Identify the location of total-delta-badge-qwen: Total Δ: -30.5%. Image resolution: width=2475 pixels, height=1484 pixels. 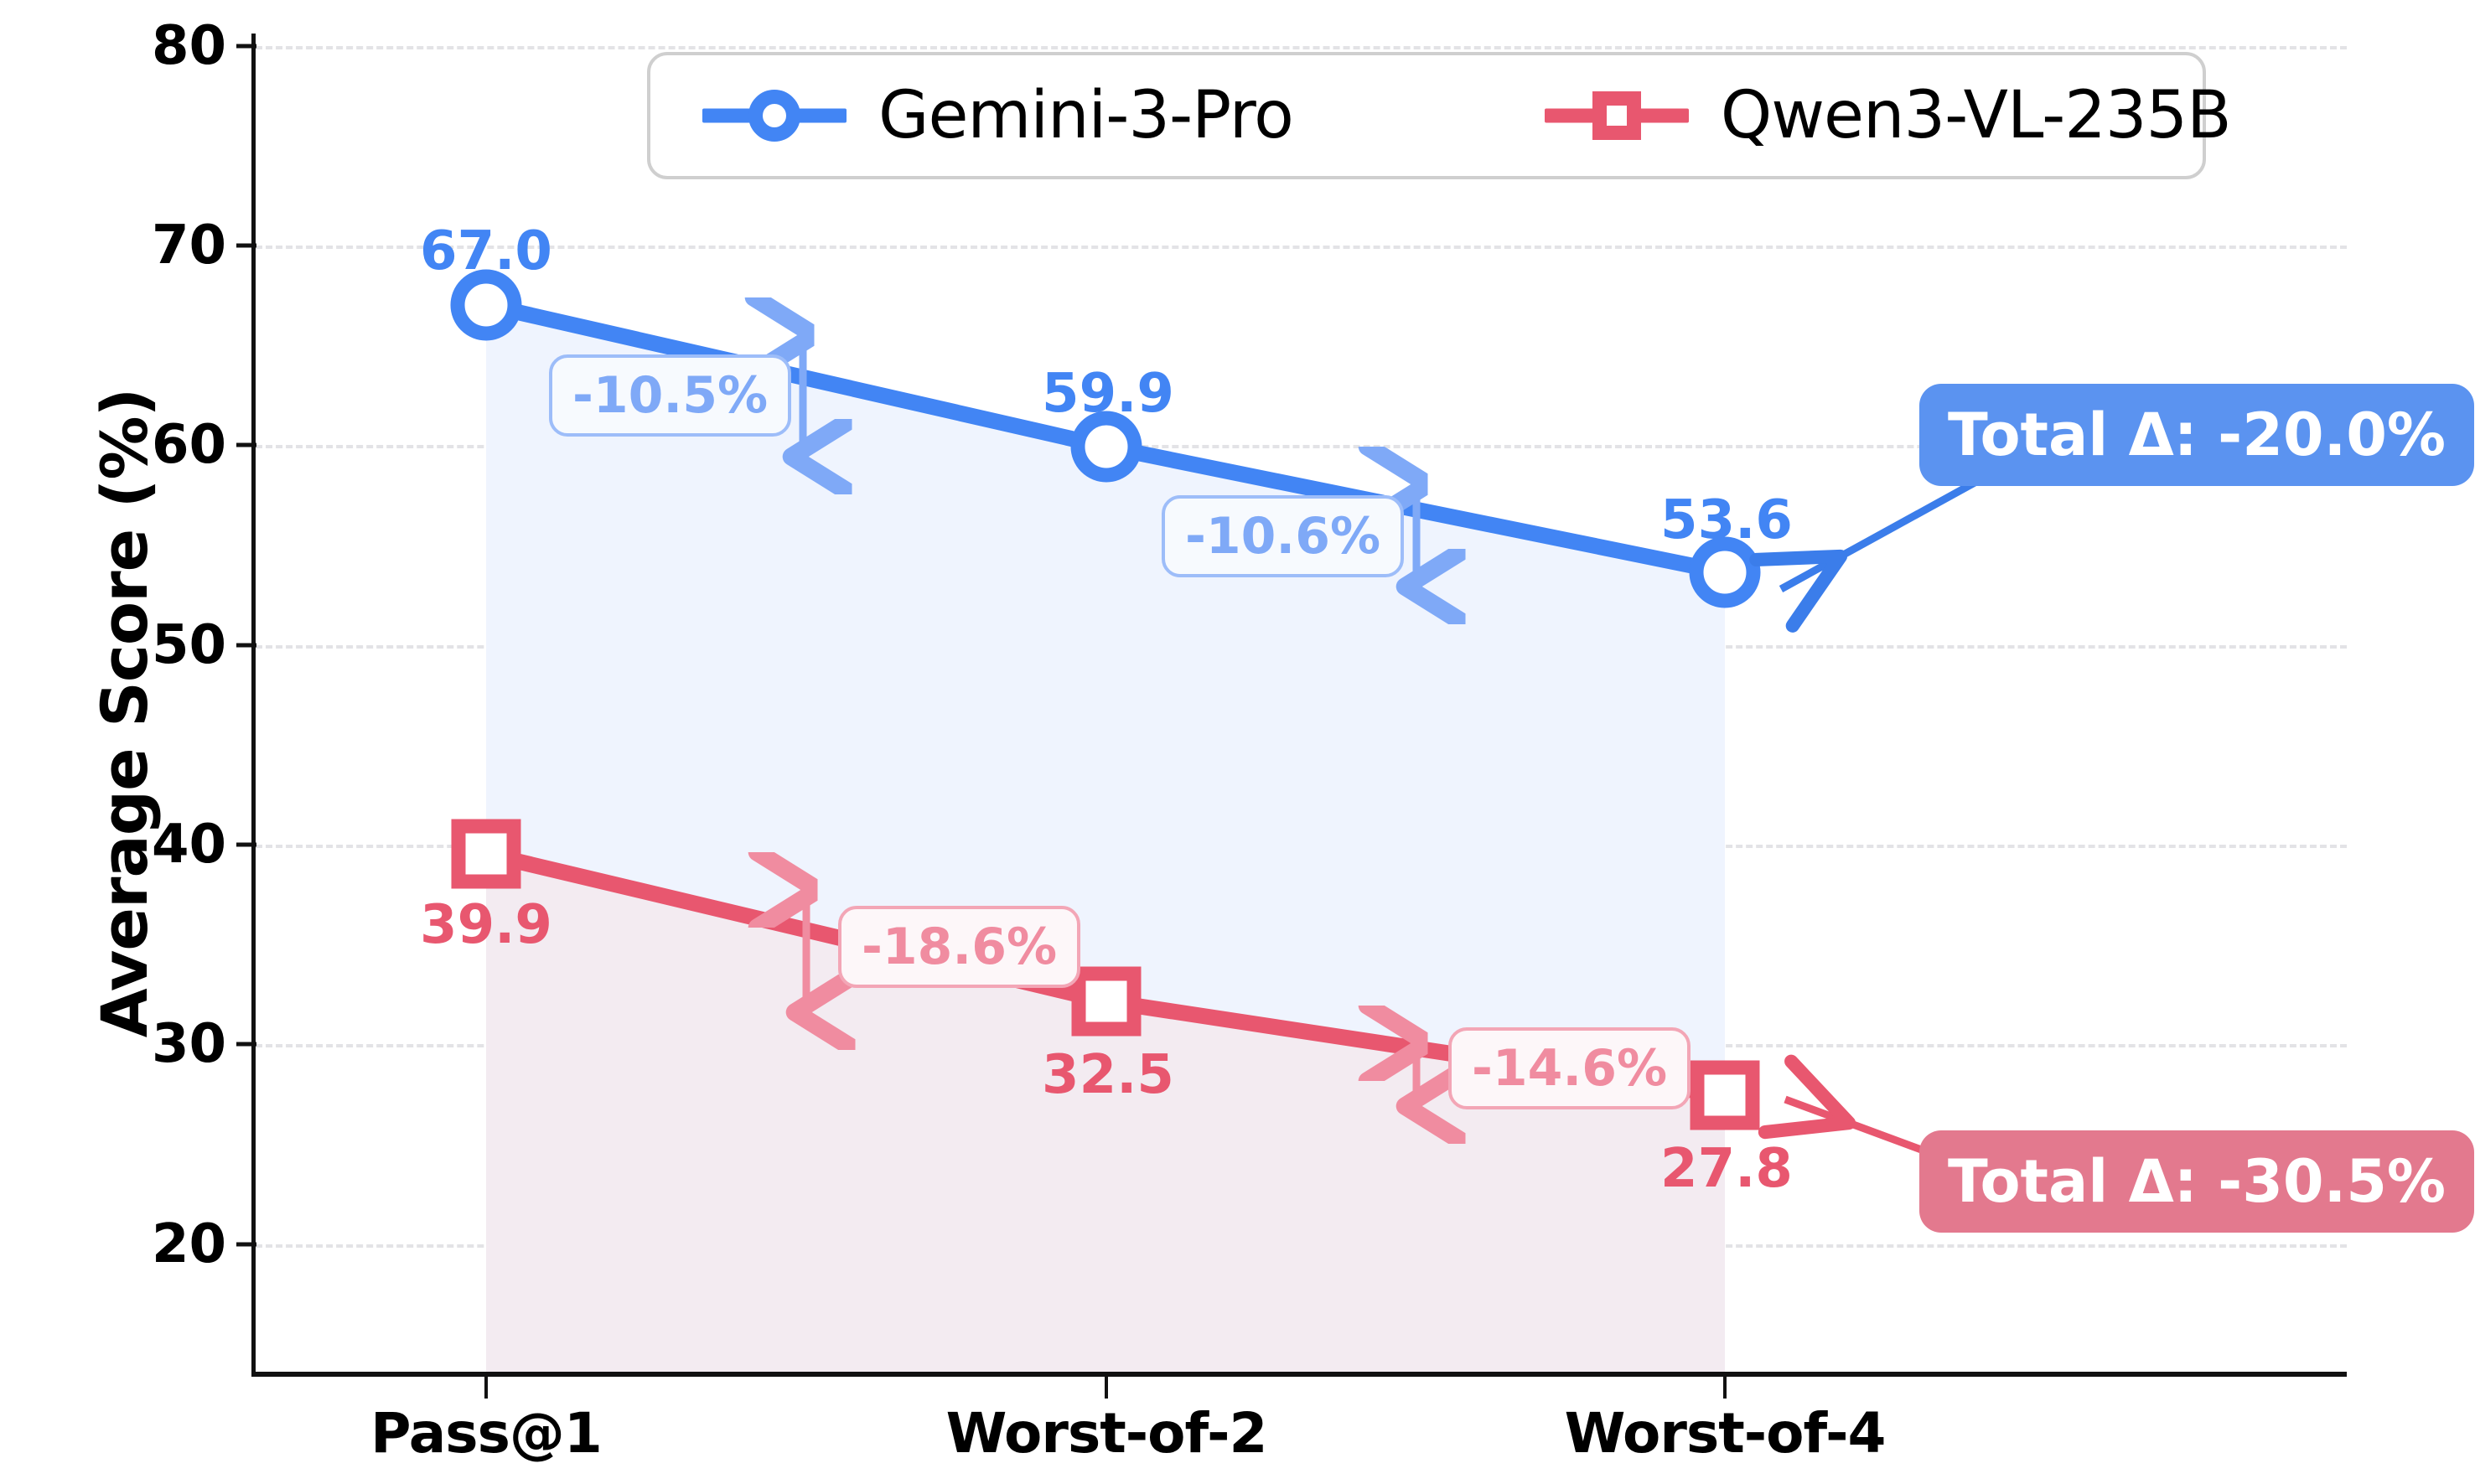
(2197, 1182).